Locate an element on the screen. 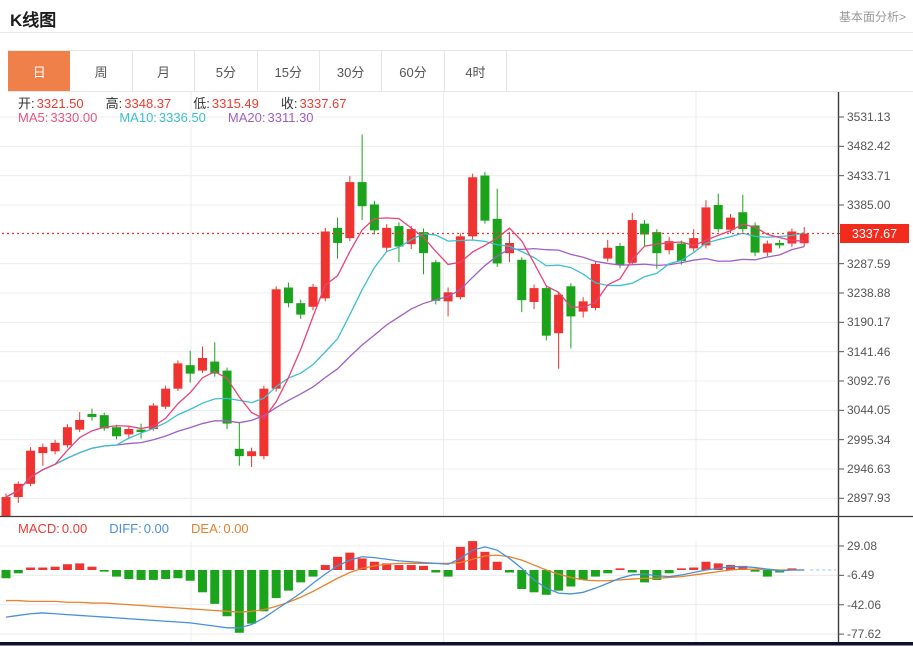 This screenshot has height=647, width=913. legend-item: MA5: 3330.00 is located at coordinates (58, 117).